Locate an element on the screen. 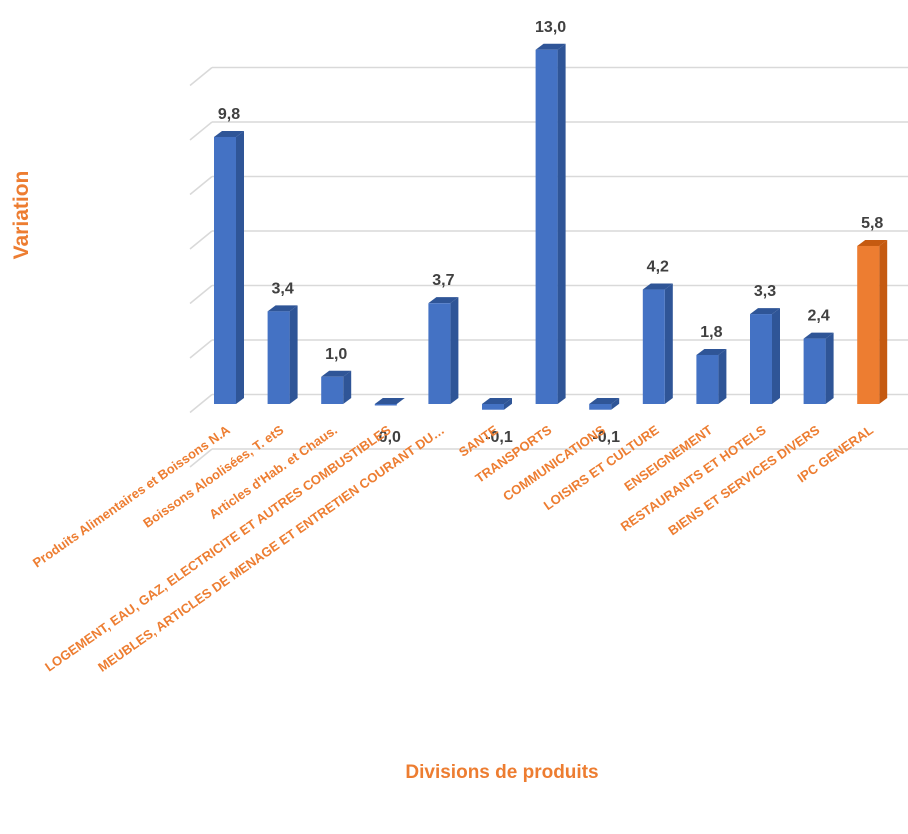 This screenshot has width=908, height=834. value-label: 1,0 is located at coordinates (336, 354).